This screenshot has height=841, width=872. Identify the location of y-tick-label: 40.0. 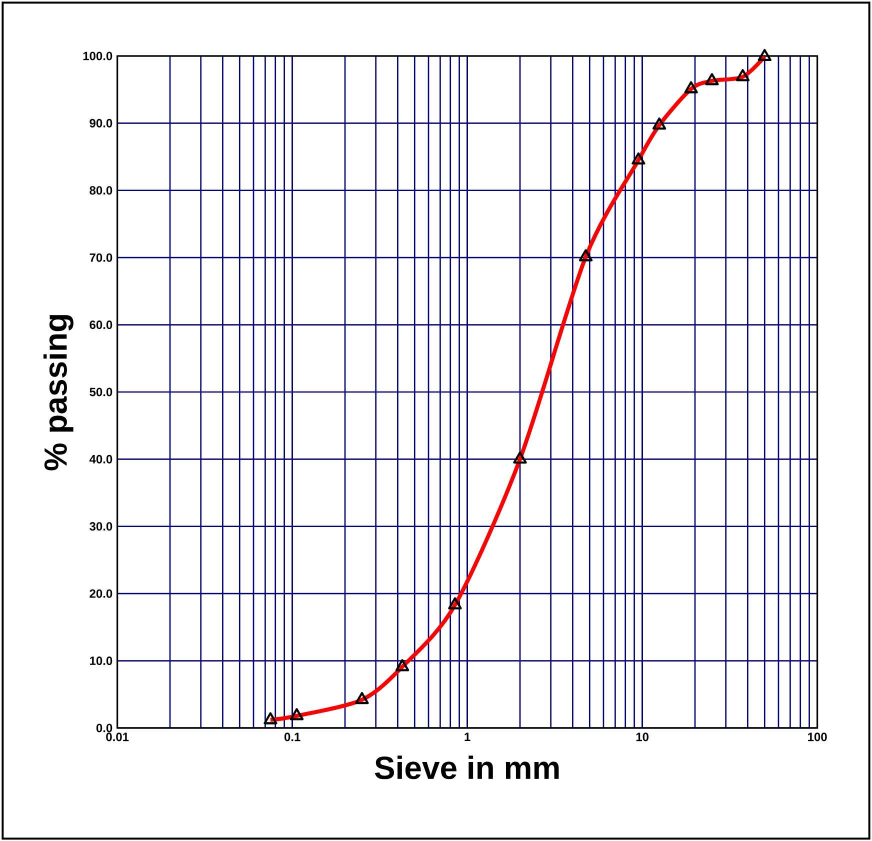
(100, 459).